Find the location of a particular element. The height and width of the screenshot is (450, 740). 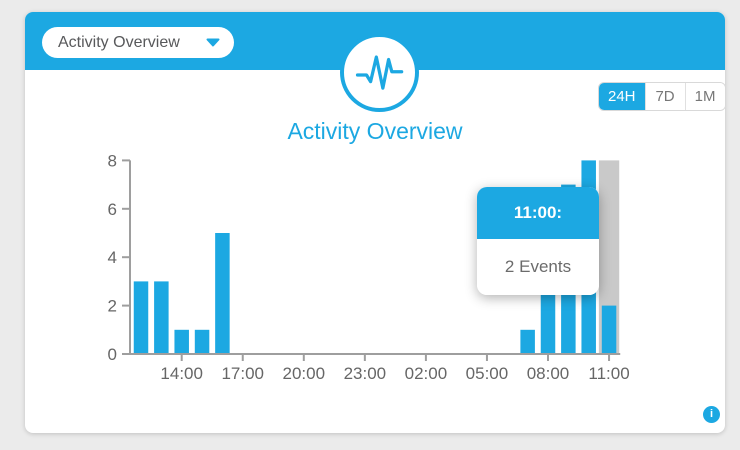

chevron-down-icon is located at coordinates (213, 42).